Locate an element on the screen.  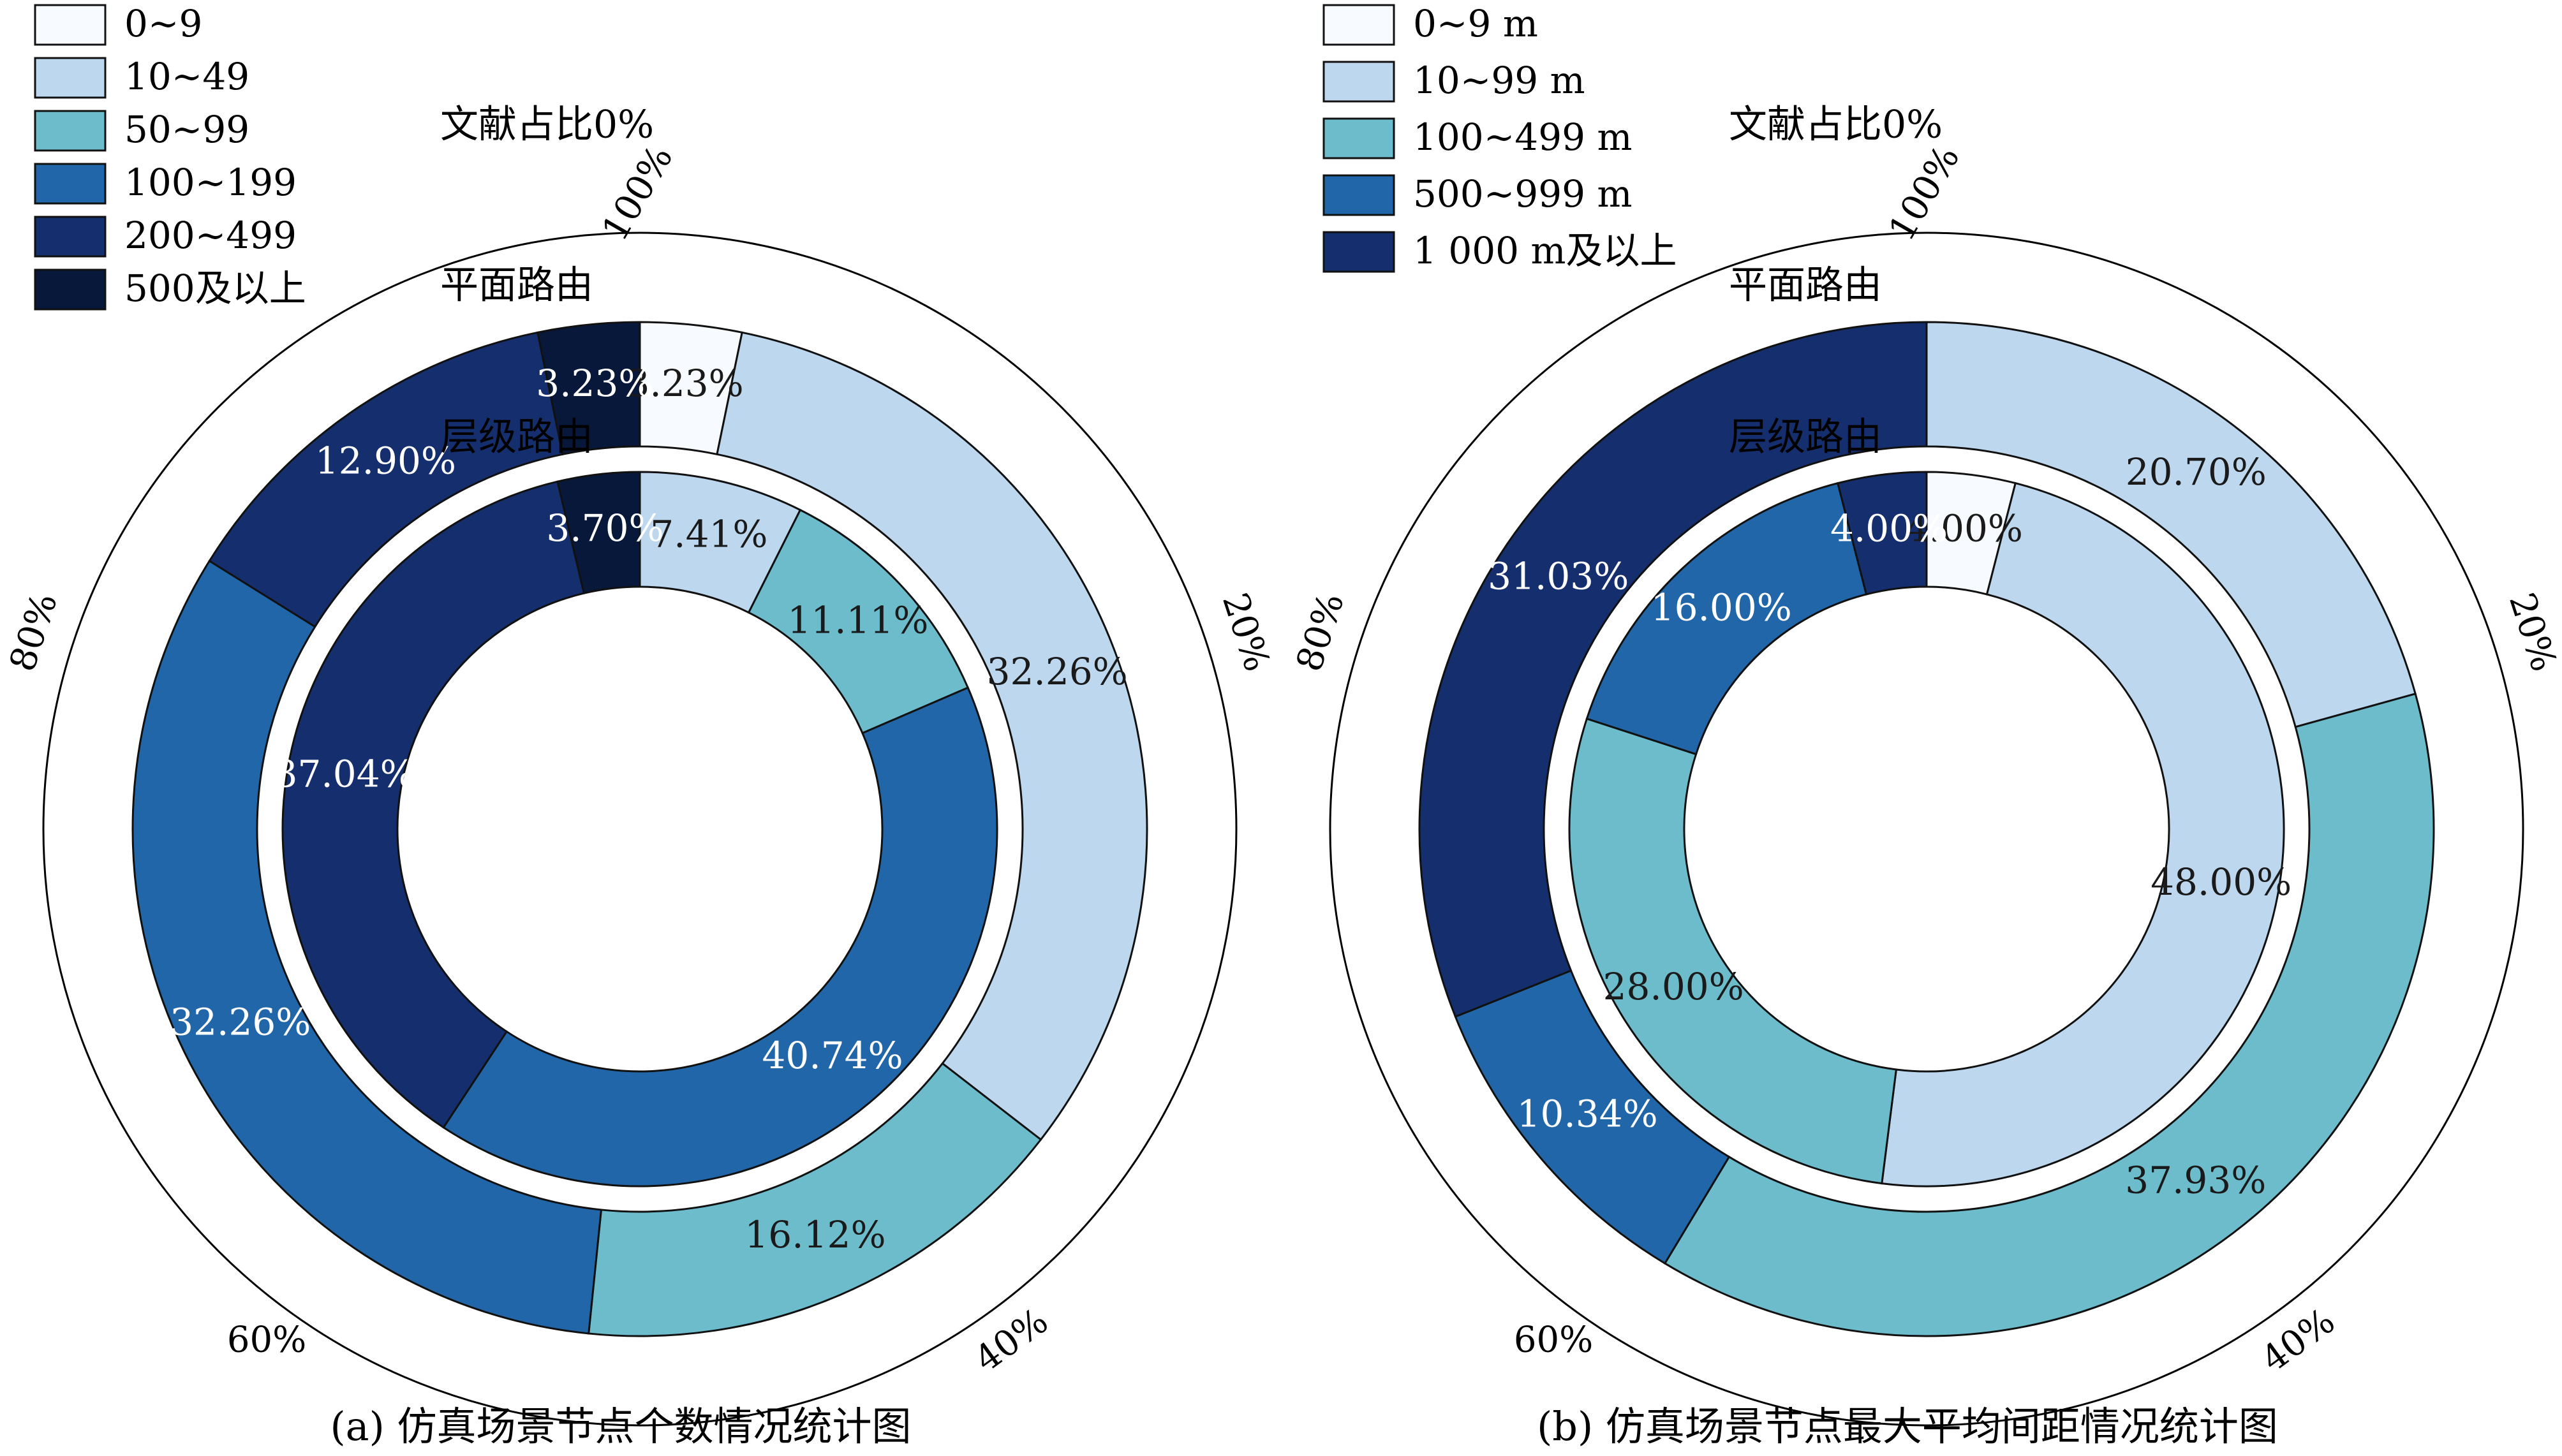
data-label: 31.03% is located at coordinates (1558, 576).